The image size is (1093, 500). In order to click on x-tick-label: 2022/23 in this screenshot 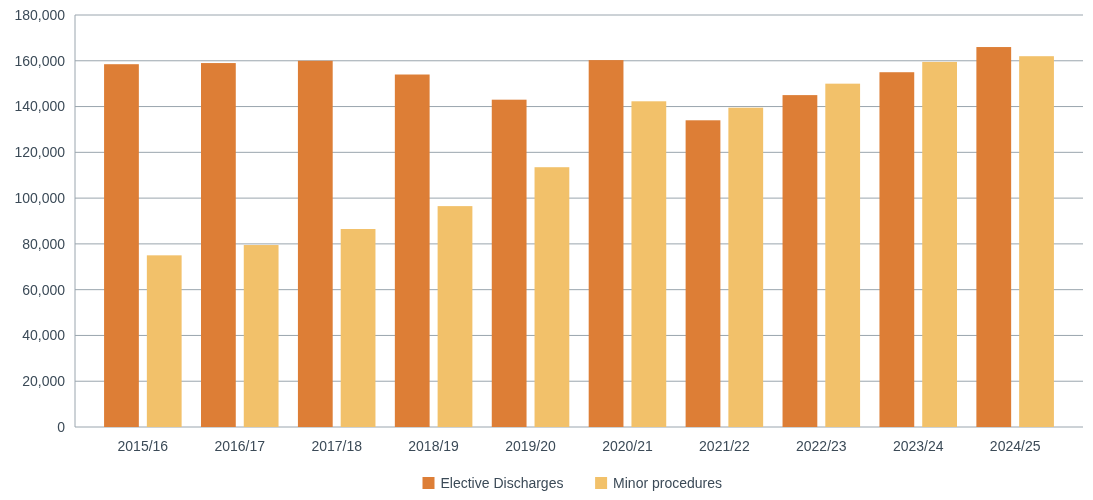, I will do `click(821, 446)`.